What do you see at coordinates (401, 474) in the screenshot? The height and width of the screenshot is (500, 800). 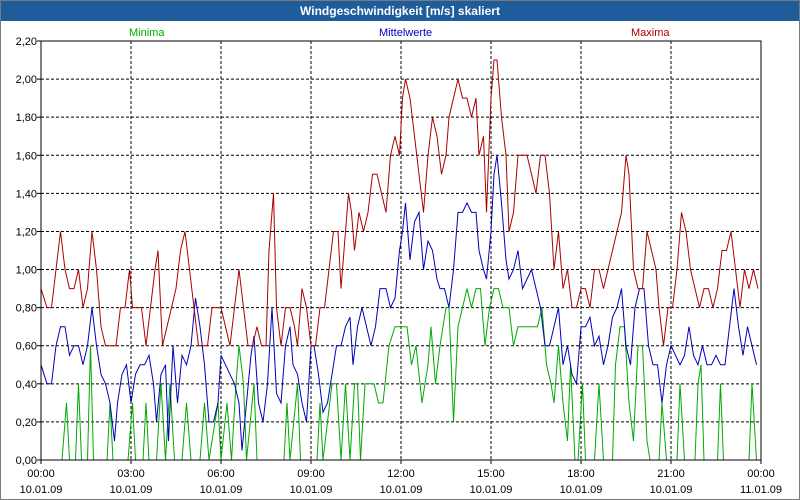 I see `x-tick-time: 12:00` at bounding box center [401, 474].